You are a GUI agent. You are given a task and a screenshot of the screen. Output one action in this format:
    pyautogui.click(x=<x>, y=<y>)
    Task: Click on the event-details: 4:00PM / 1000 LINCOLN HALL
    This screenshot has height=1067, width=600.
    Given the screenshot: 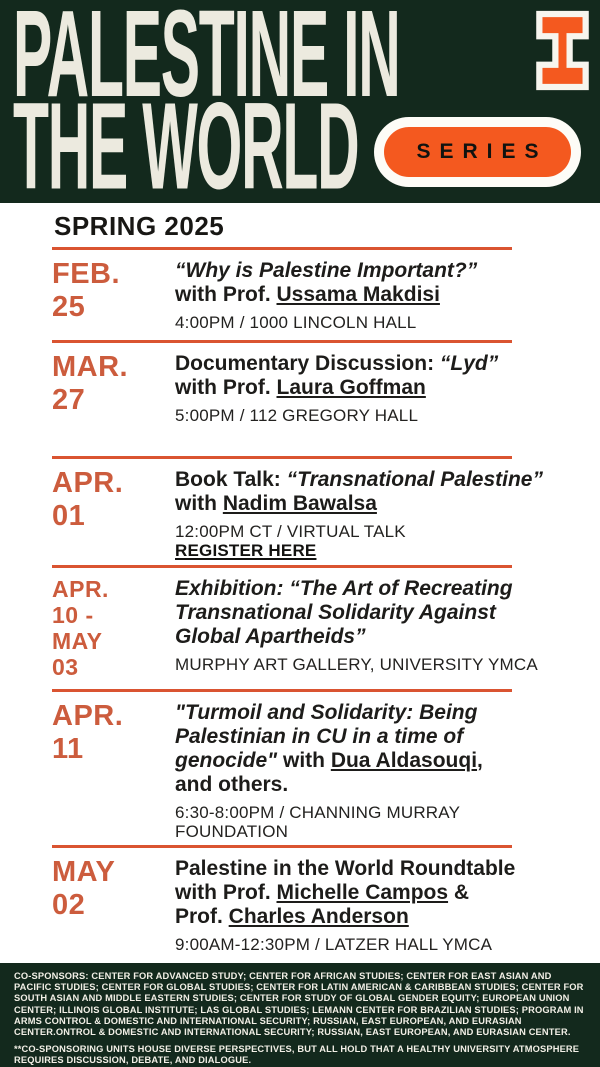 What is the action you would take?
    pyautogui.click(x=365, y=322)
    